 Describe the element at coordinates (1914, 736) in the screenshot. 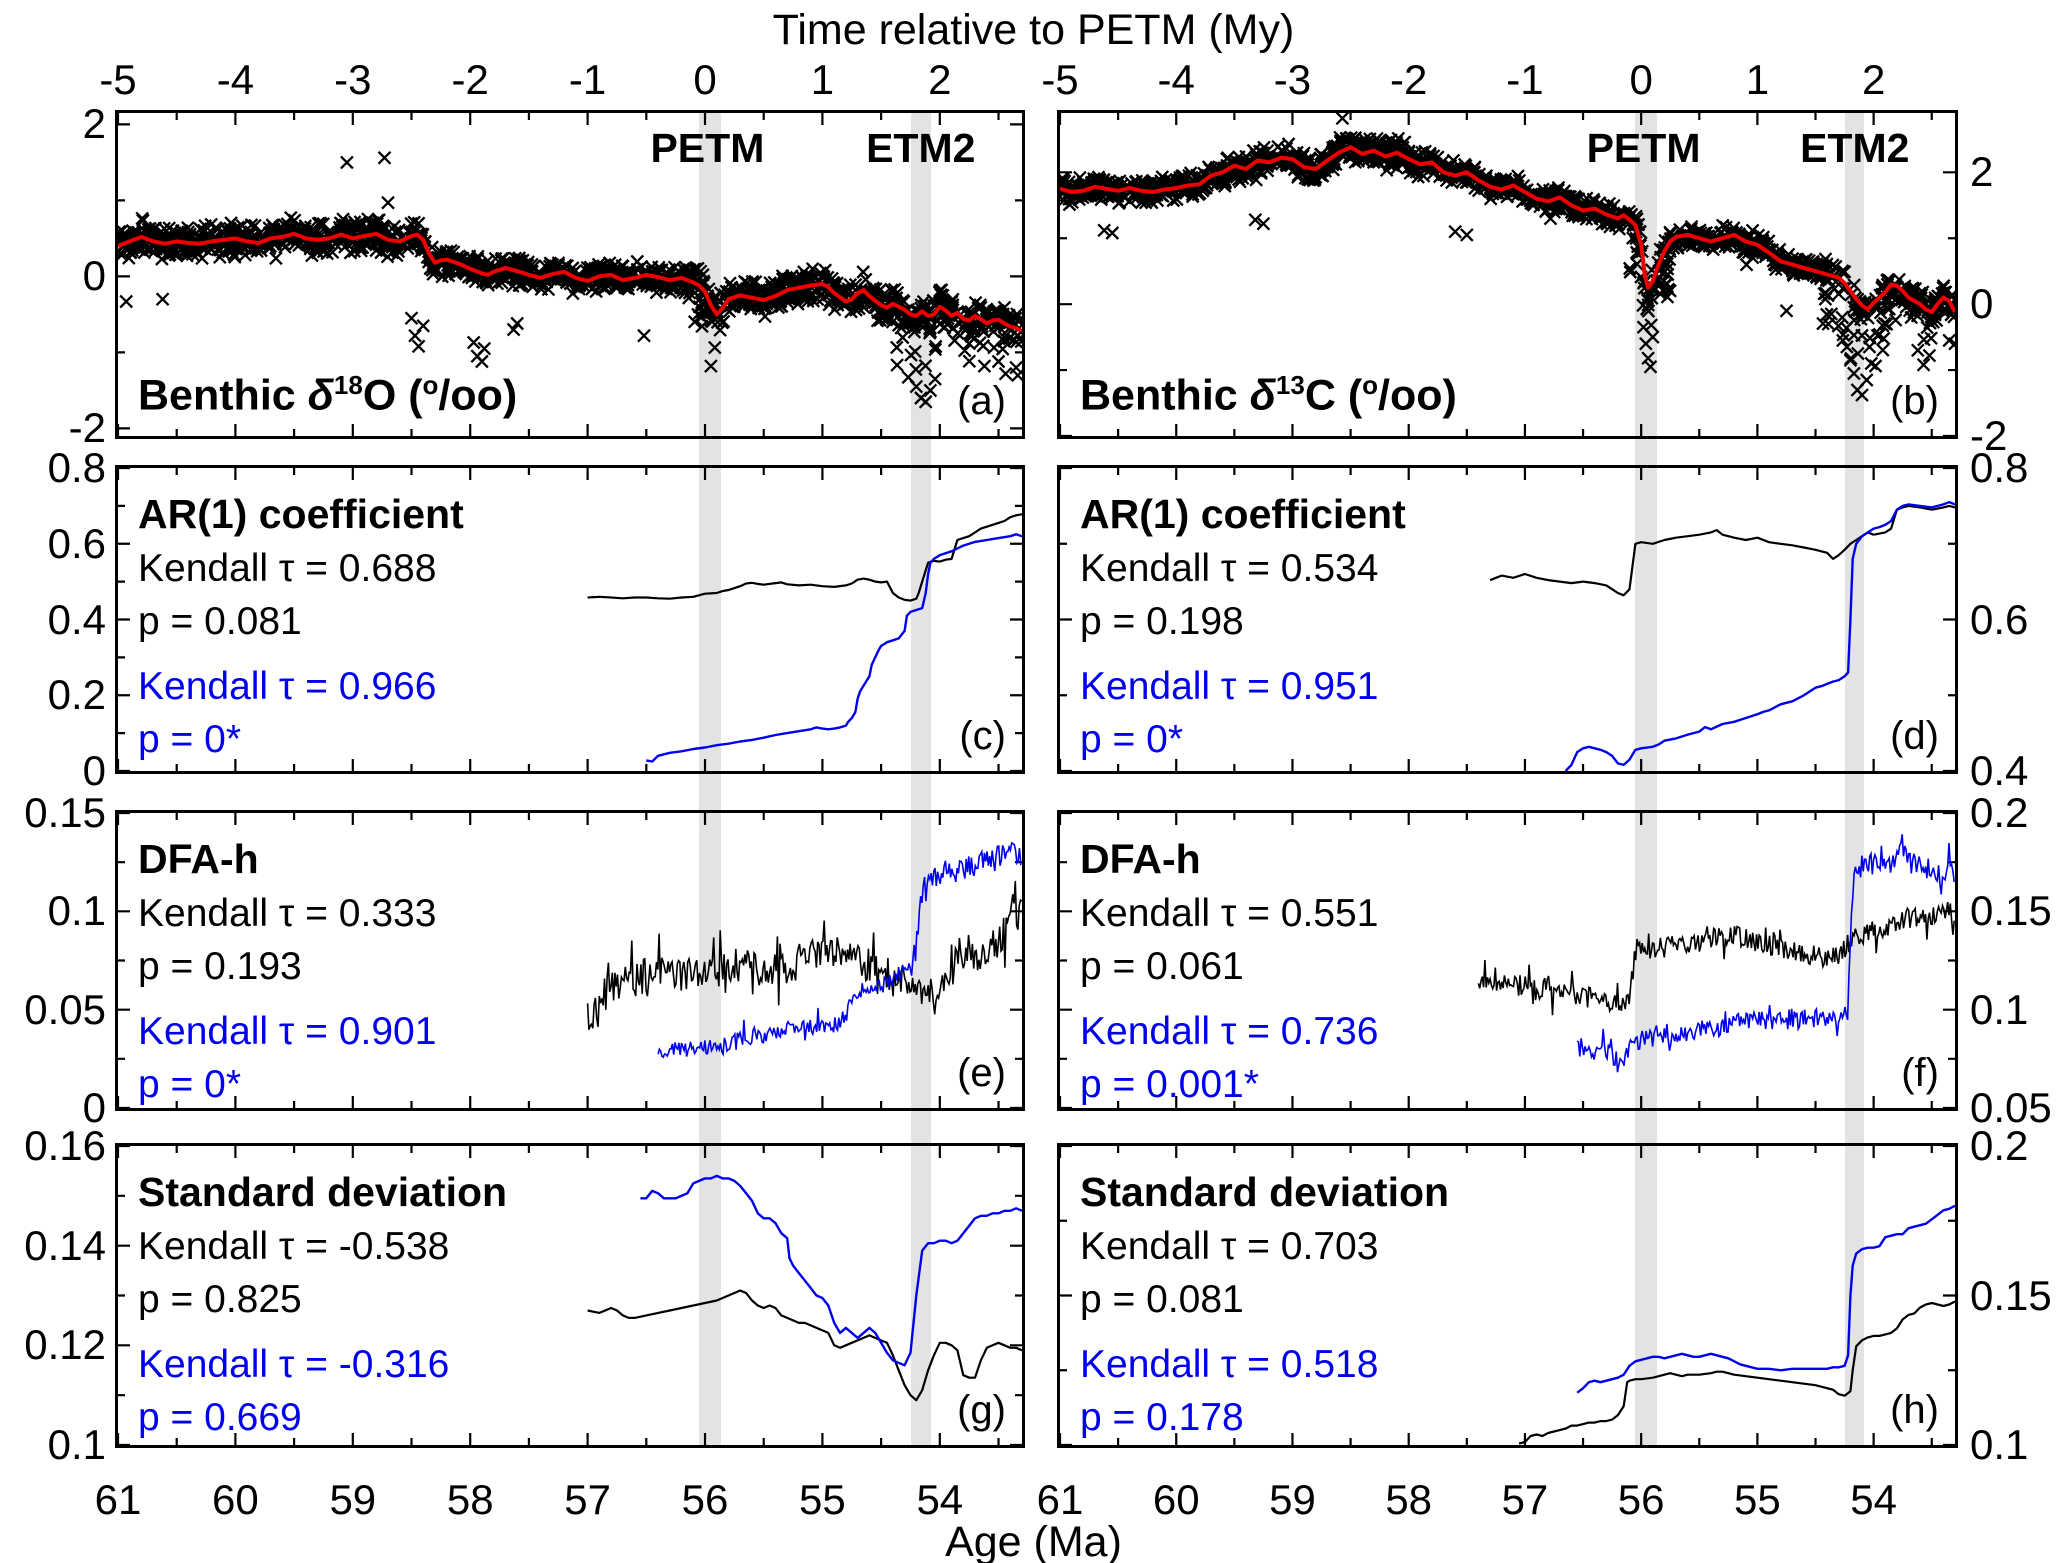

I see `panel-letter-d: (d)` at that location.